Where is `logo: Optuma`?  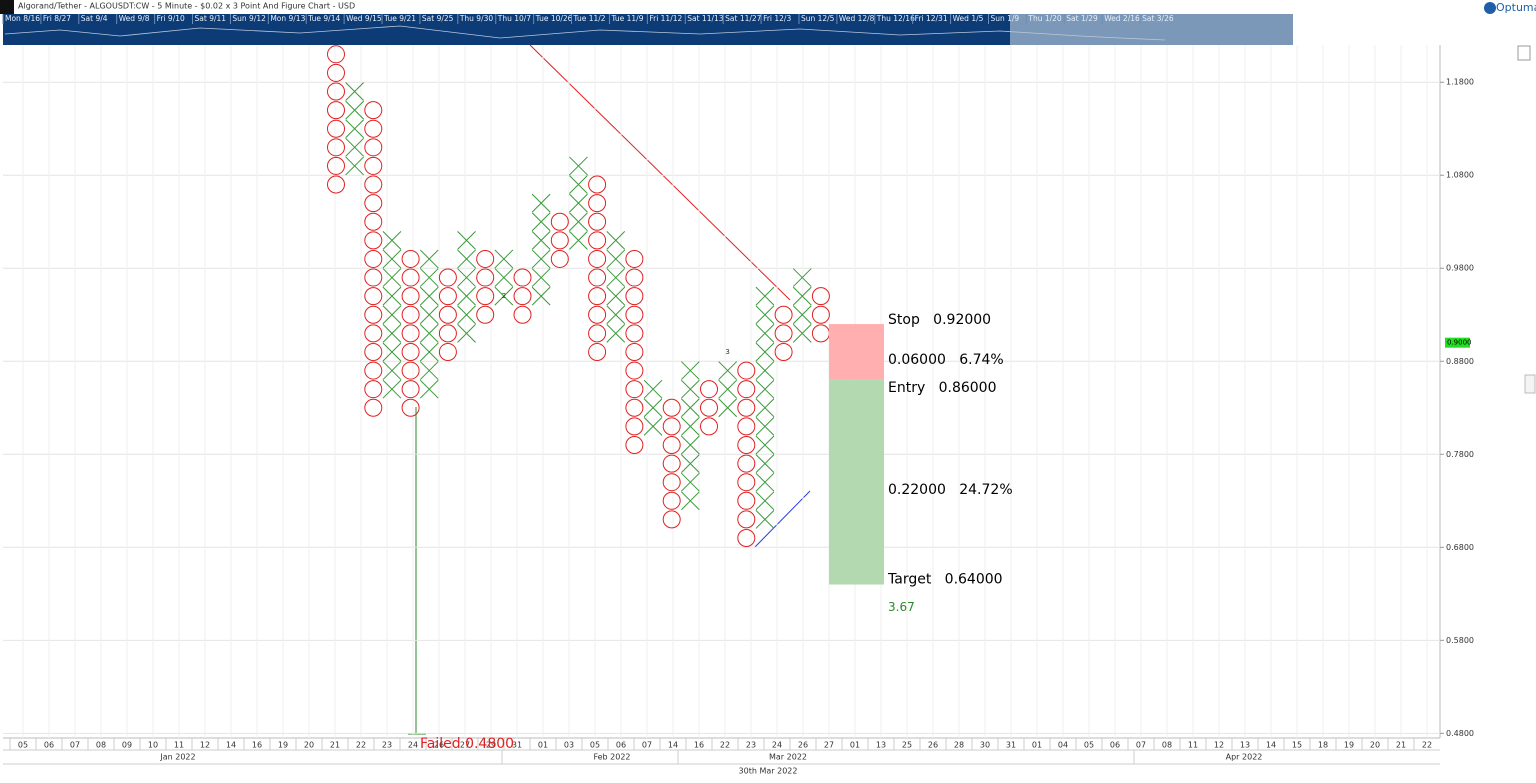
logo: Optuma is located at coordinates (1516, 7).